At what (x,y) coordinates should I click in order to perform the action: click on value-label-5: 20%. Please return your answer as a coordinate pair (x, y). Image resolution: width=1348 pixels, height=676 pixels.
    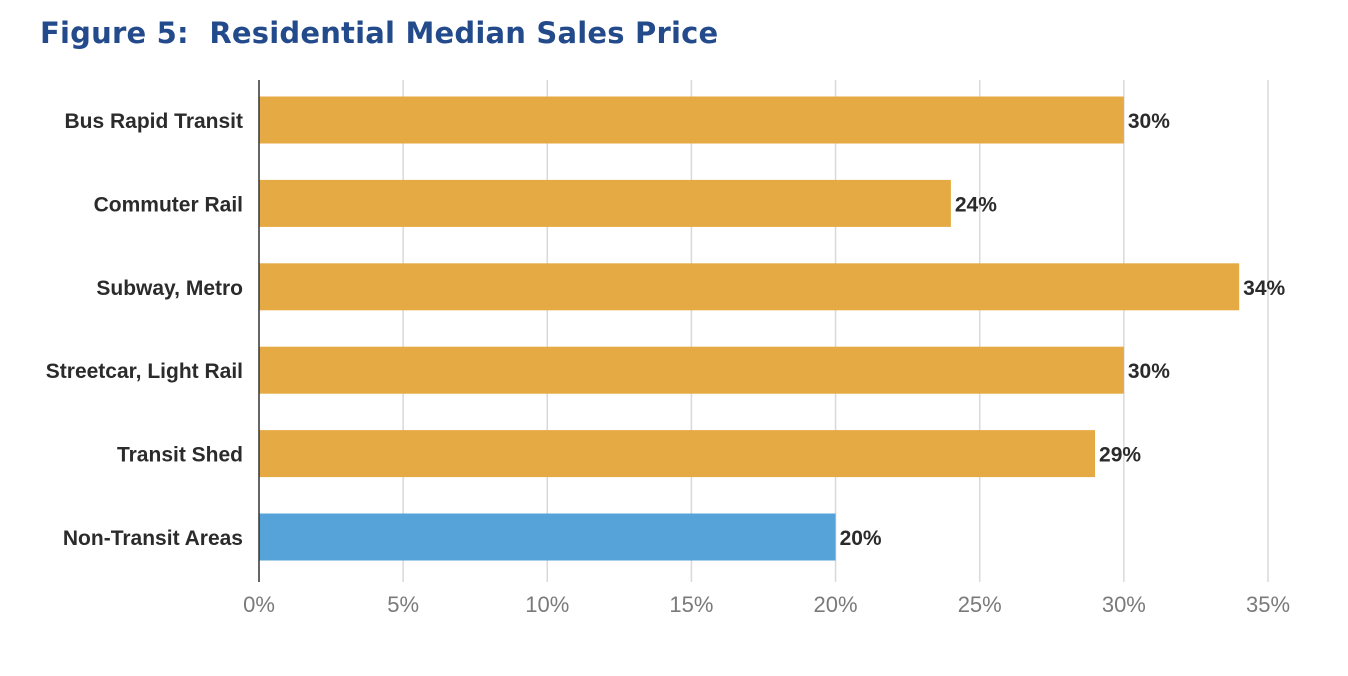
    Looking at the image, I should click on (861, 538).